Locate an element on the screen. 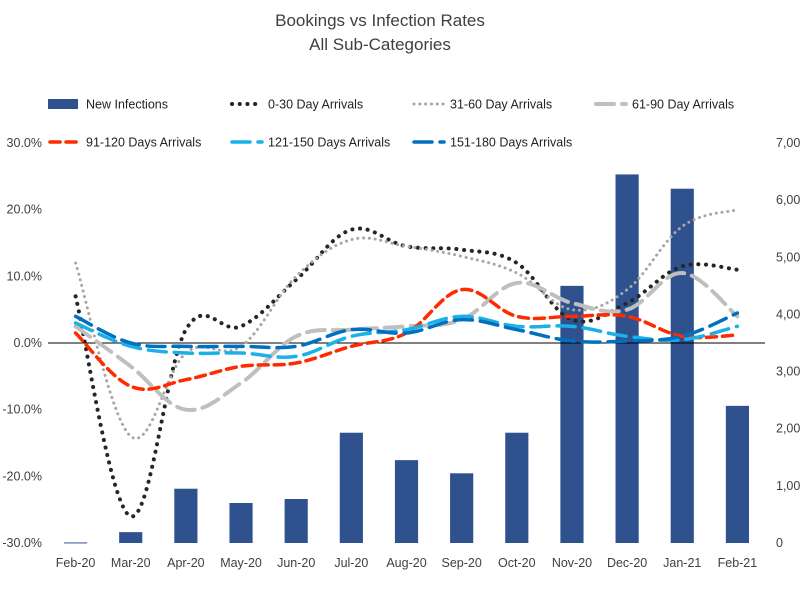 This screenshot has height=605, width=800. x-tick-label: Oct-20 is located at coordinates (517, 563).